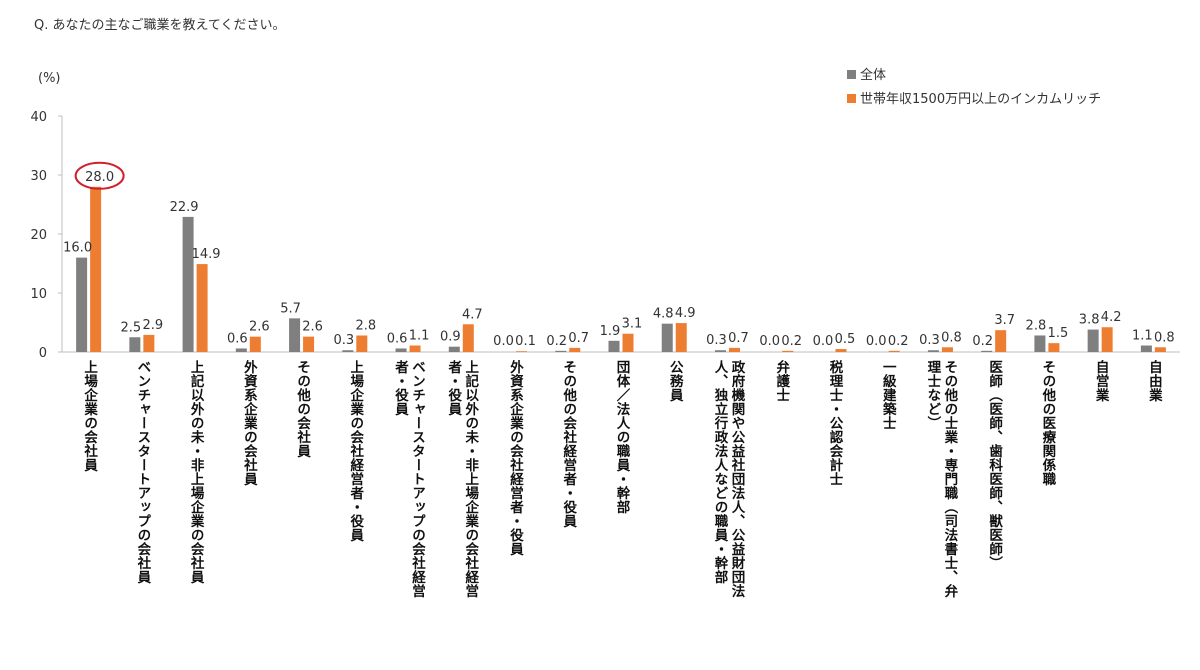  Describe the element at coordinates (663, 314) in the screenshot. I see `label-zentai-11: 4.8` at that location.